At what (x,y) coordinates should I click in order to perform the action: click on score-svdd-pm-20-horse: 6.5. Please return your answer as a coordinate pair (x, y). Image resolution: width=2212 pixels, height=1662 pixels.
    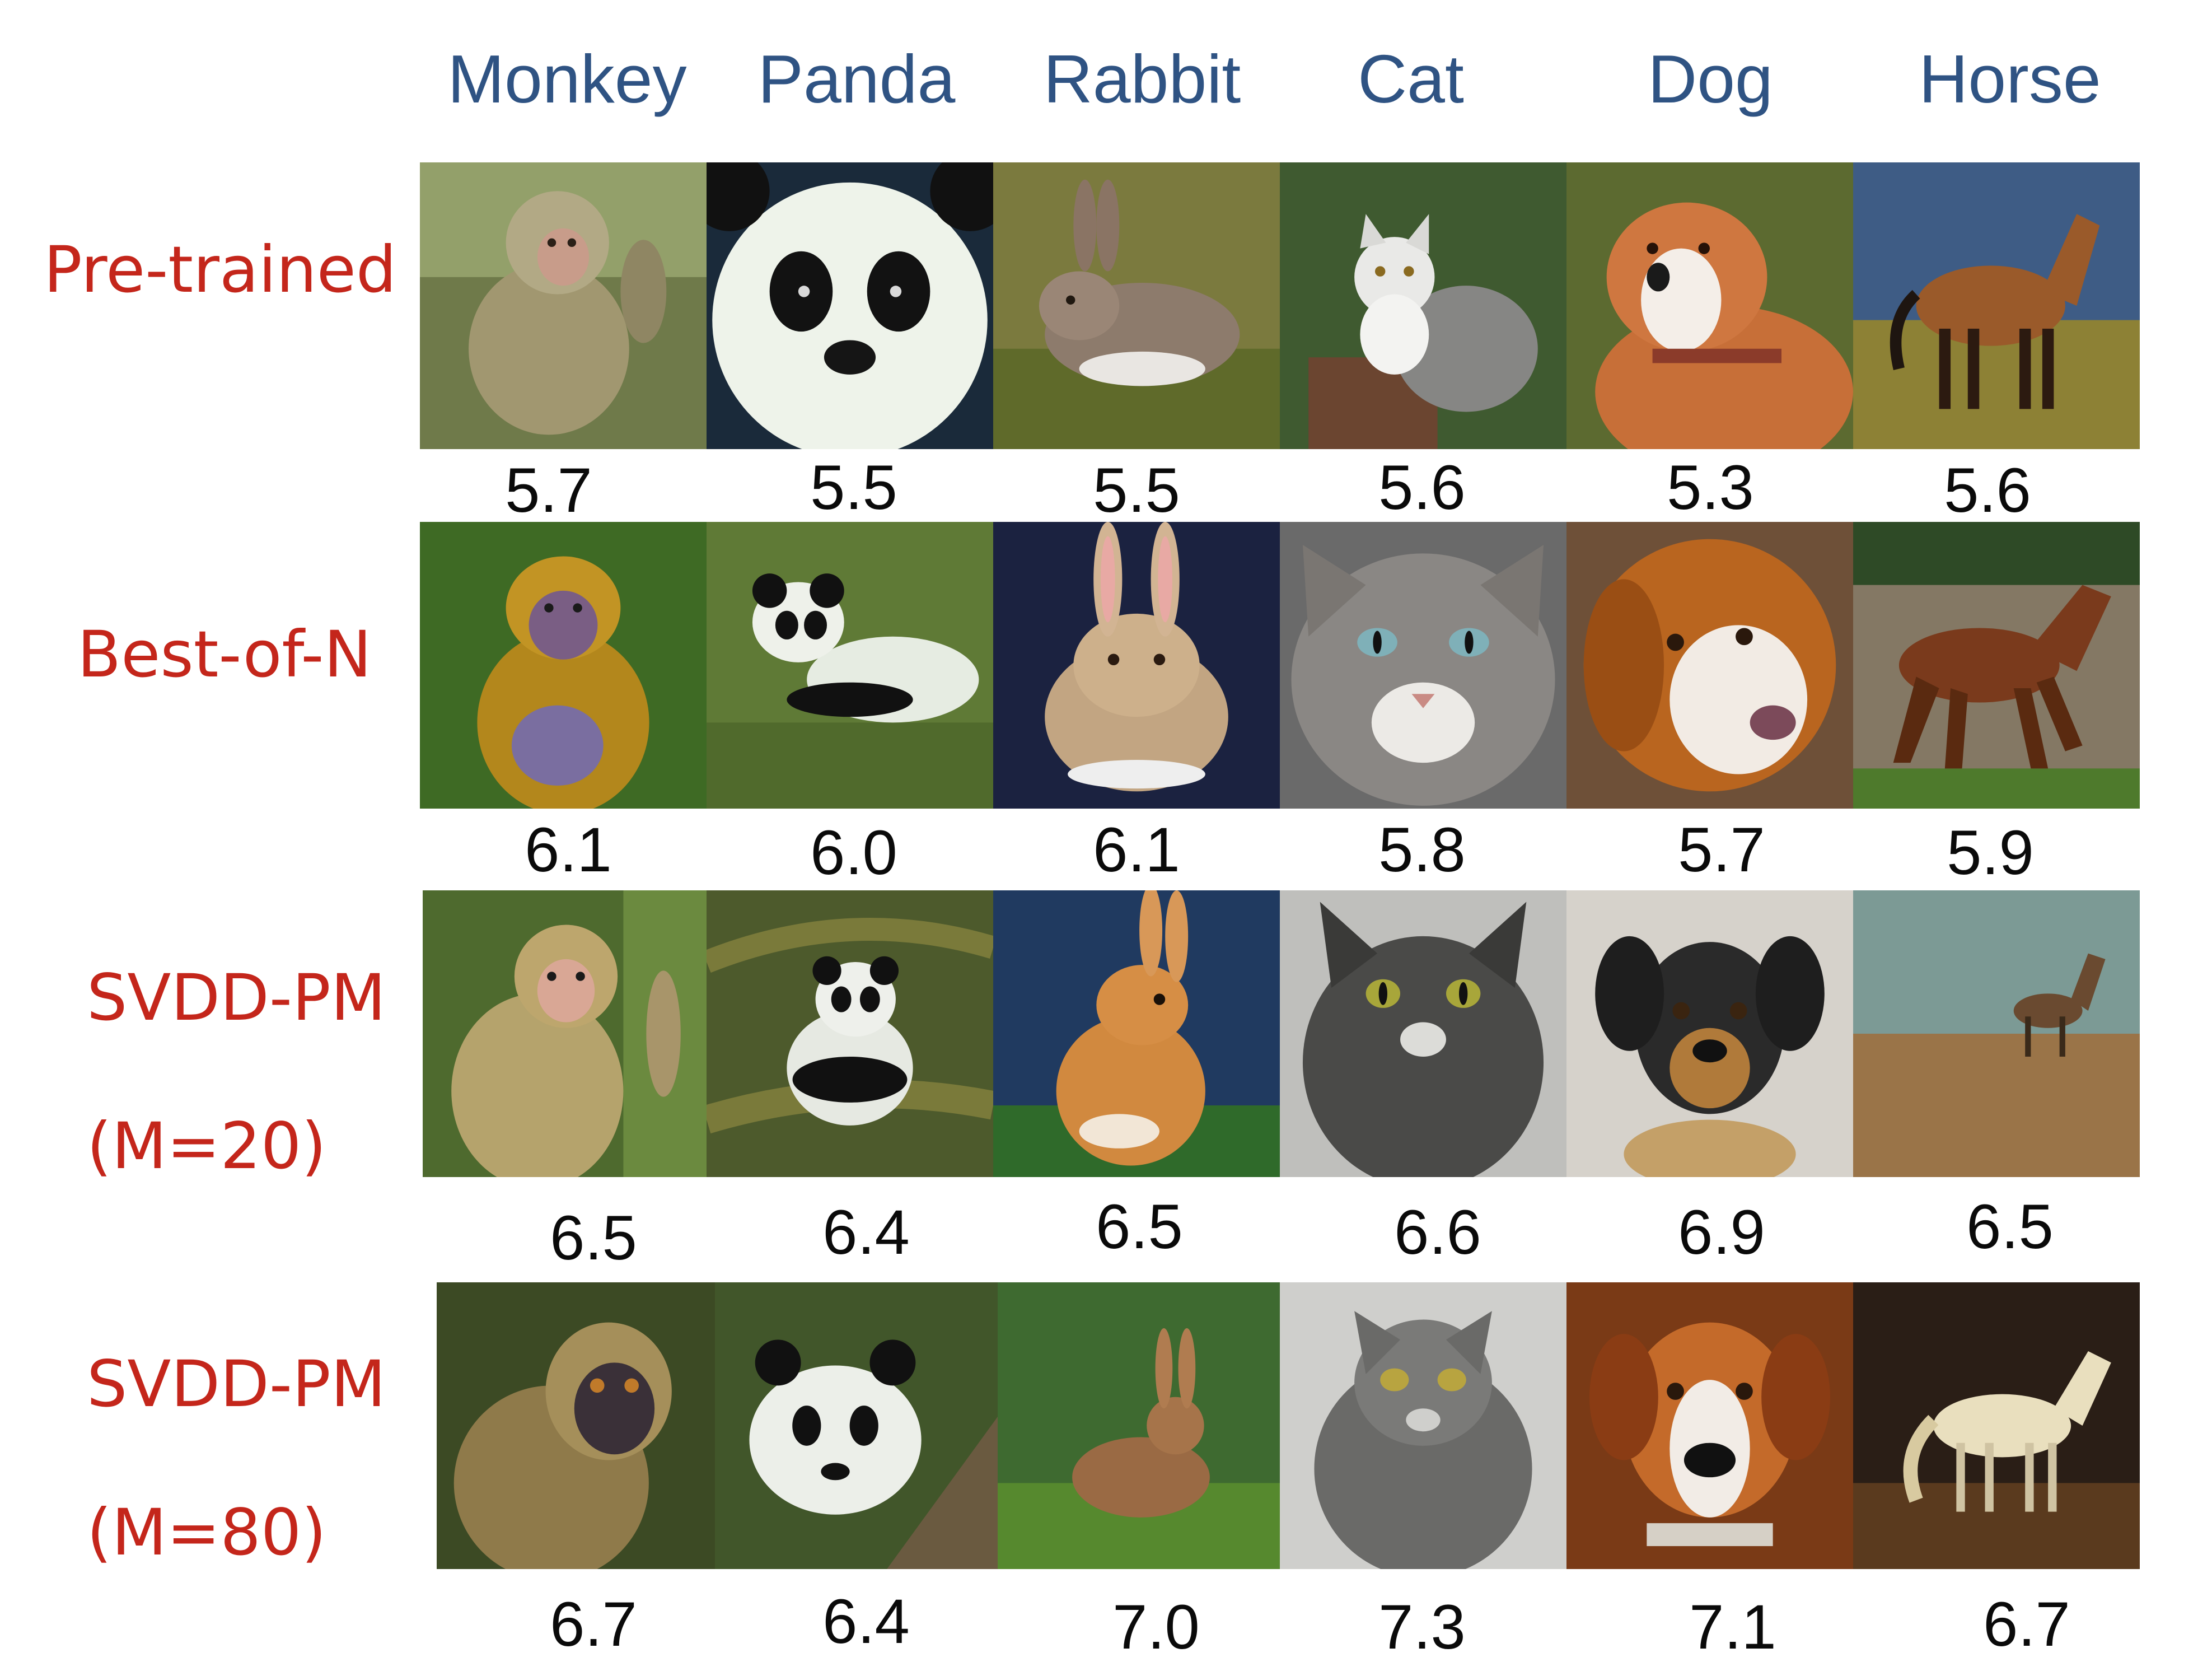
    Looking at the image, I should click on (2010, 1227).